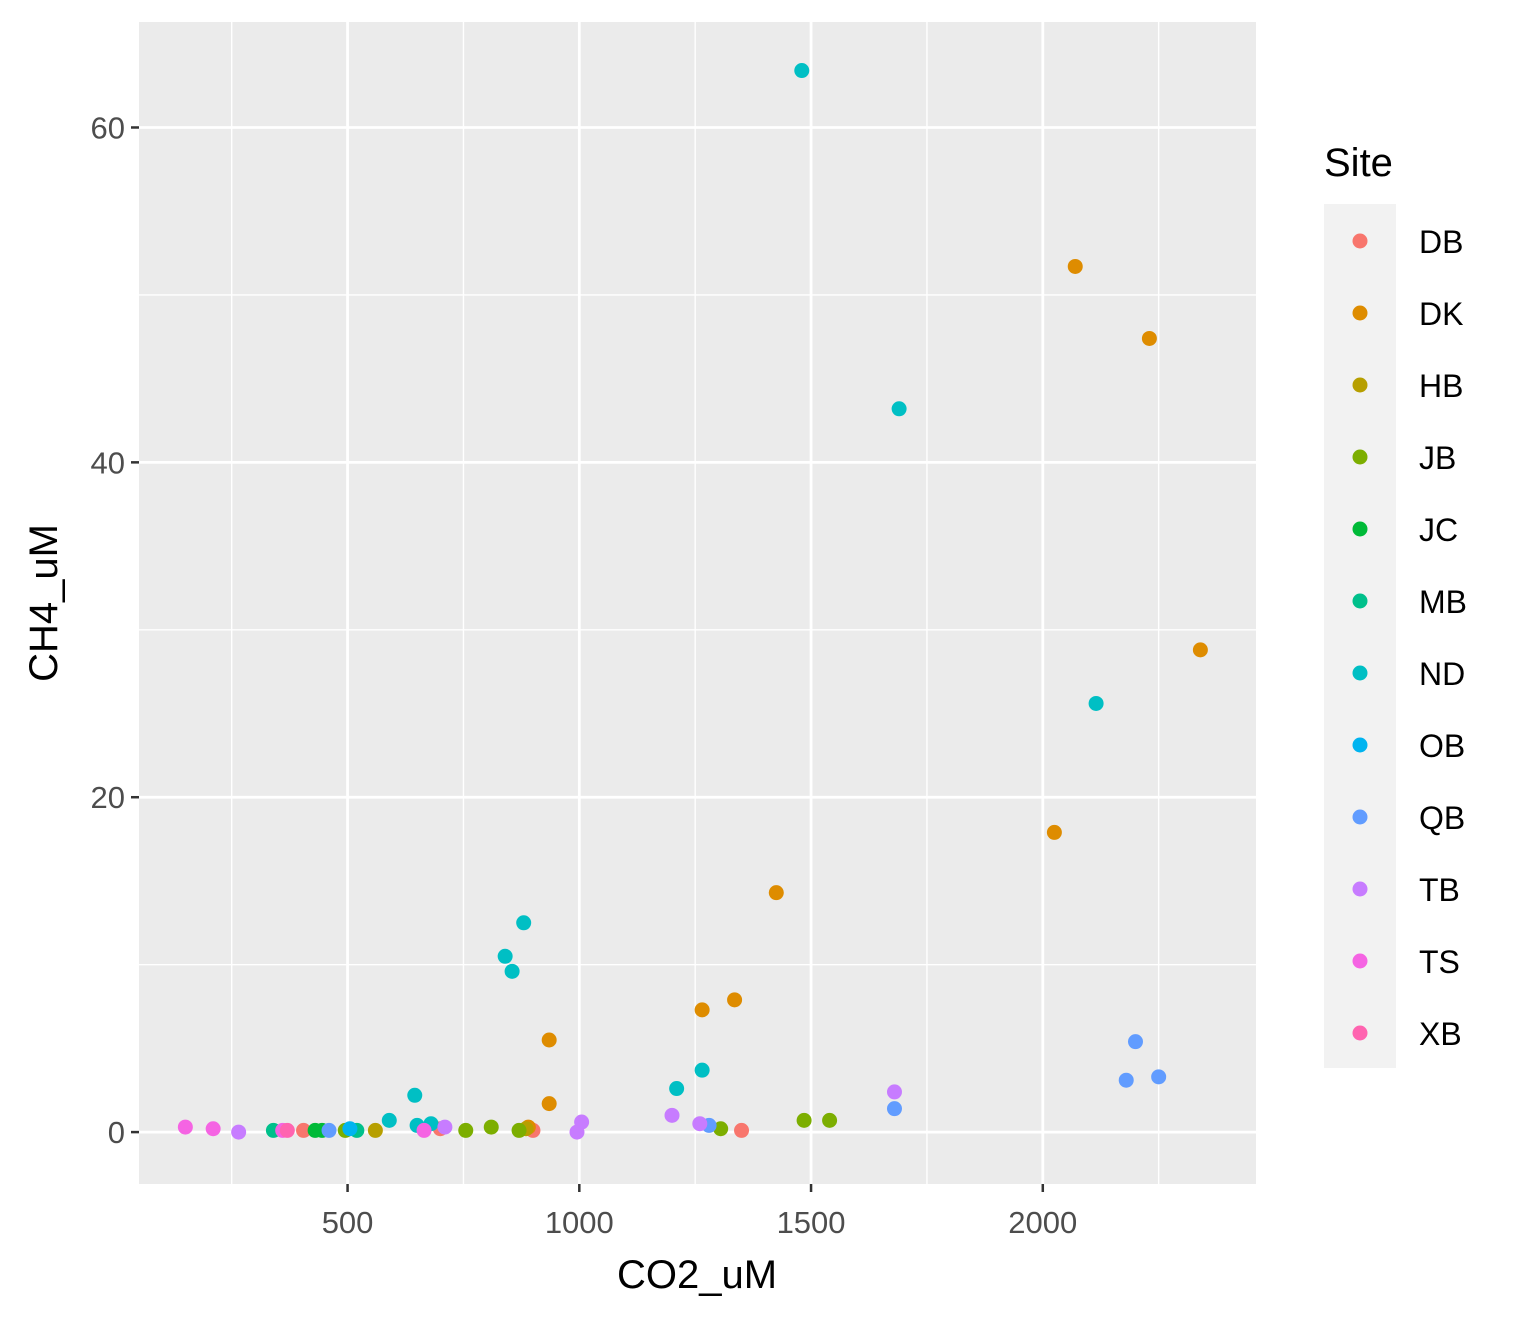  Describe the element at coordinates (116, 1132) in the screenshot. I see `y-tick-label: 0` at that location.